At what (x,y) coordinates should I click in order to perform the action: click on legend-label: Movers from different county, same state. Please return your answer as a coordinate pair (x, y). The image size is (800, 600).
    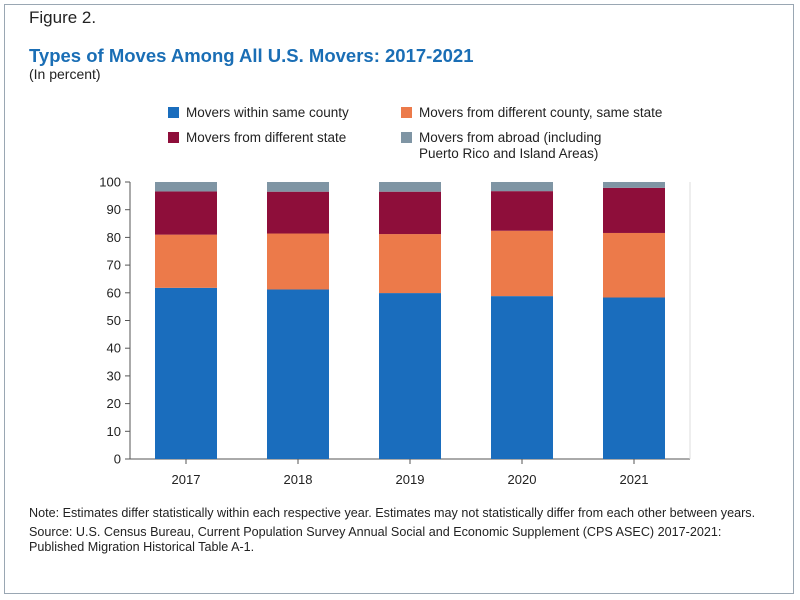
    Looking at the image, I should click on (541, 112).